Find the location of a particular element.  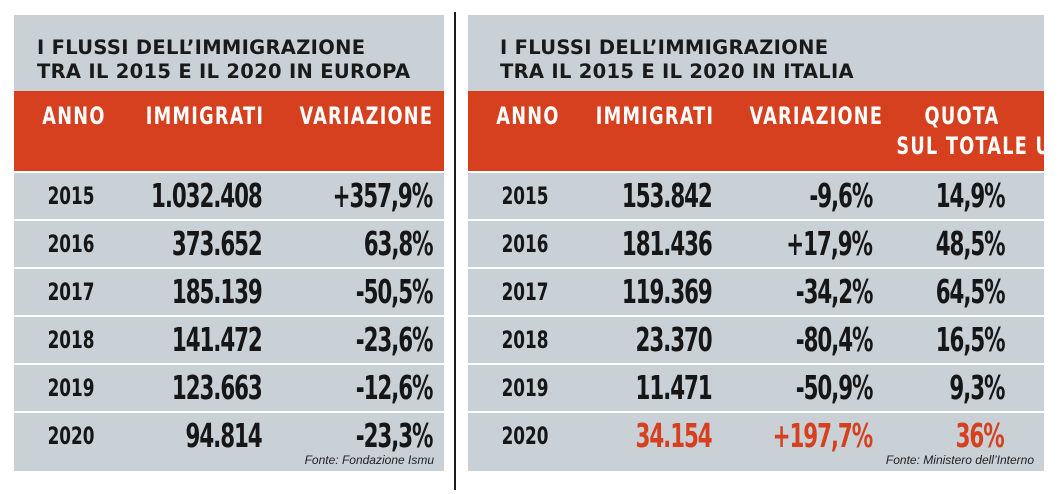

table-row: 2016 373.652 63,8% is located at coordinates (229, 243).